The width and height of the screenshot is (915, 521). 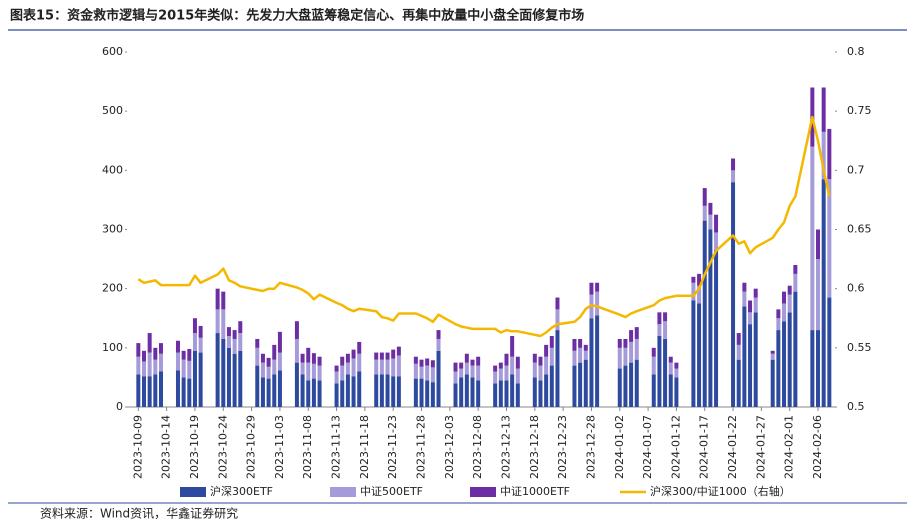 What do you see at coordinates (859, 347) in the screenshot?
I see `y2-tick-label: 0.55` at bounding box center [859, 347].